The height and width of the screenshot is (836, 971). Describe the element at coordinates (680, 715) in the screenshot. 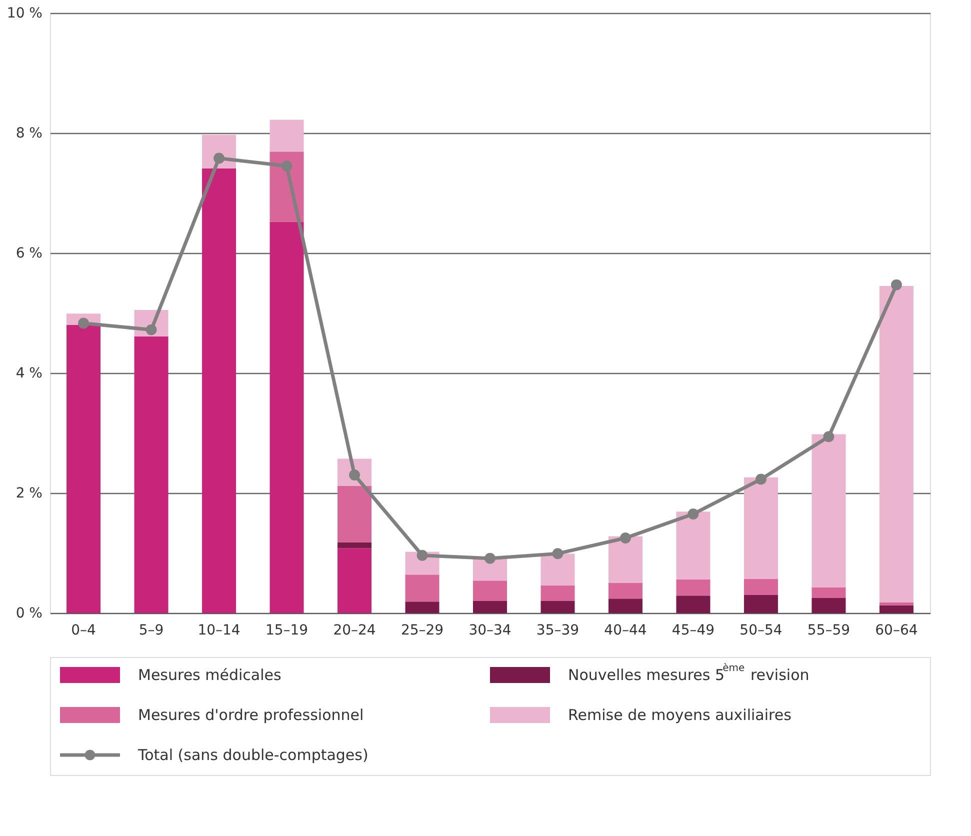

I see `legend-label: Remise de moyens auxiliaires` at that location.